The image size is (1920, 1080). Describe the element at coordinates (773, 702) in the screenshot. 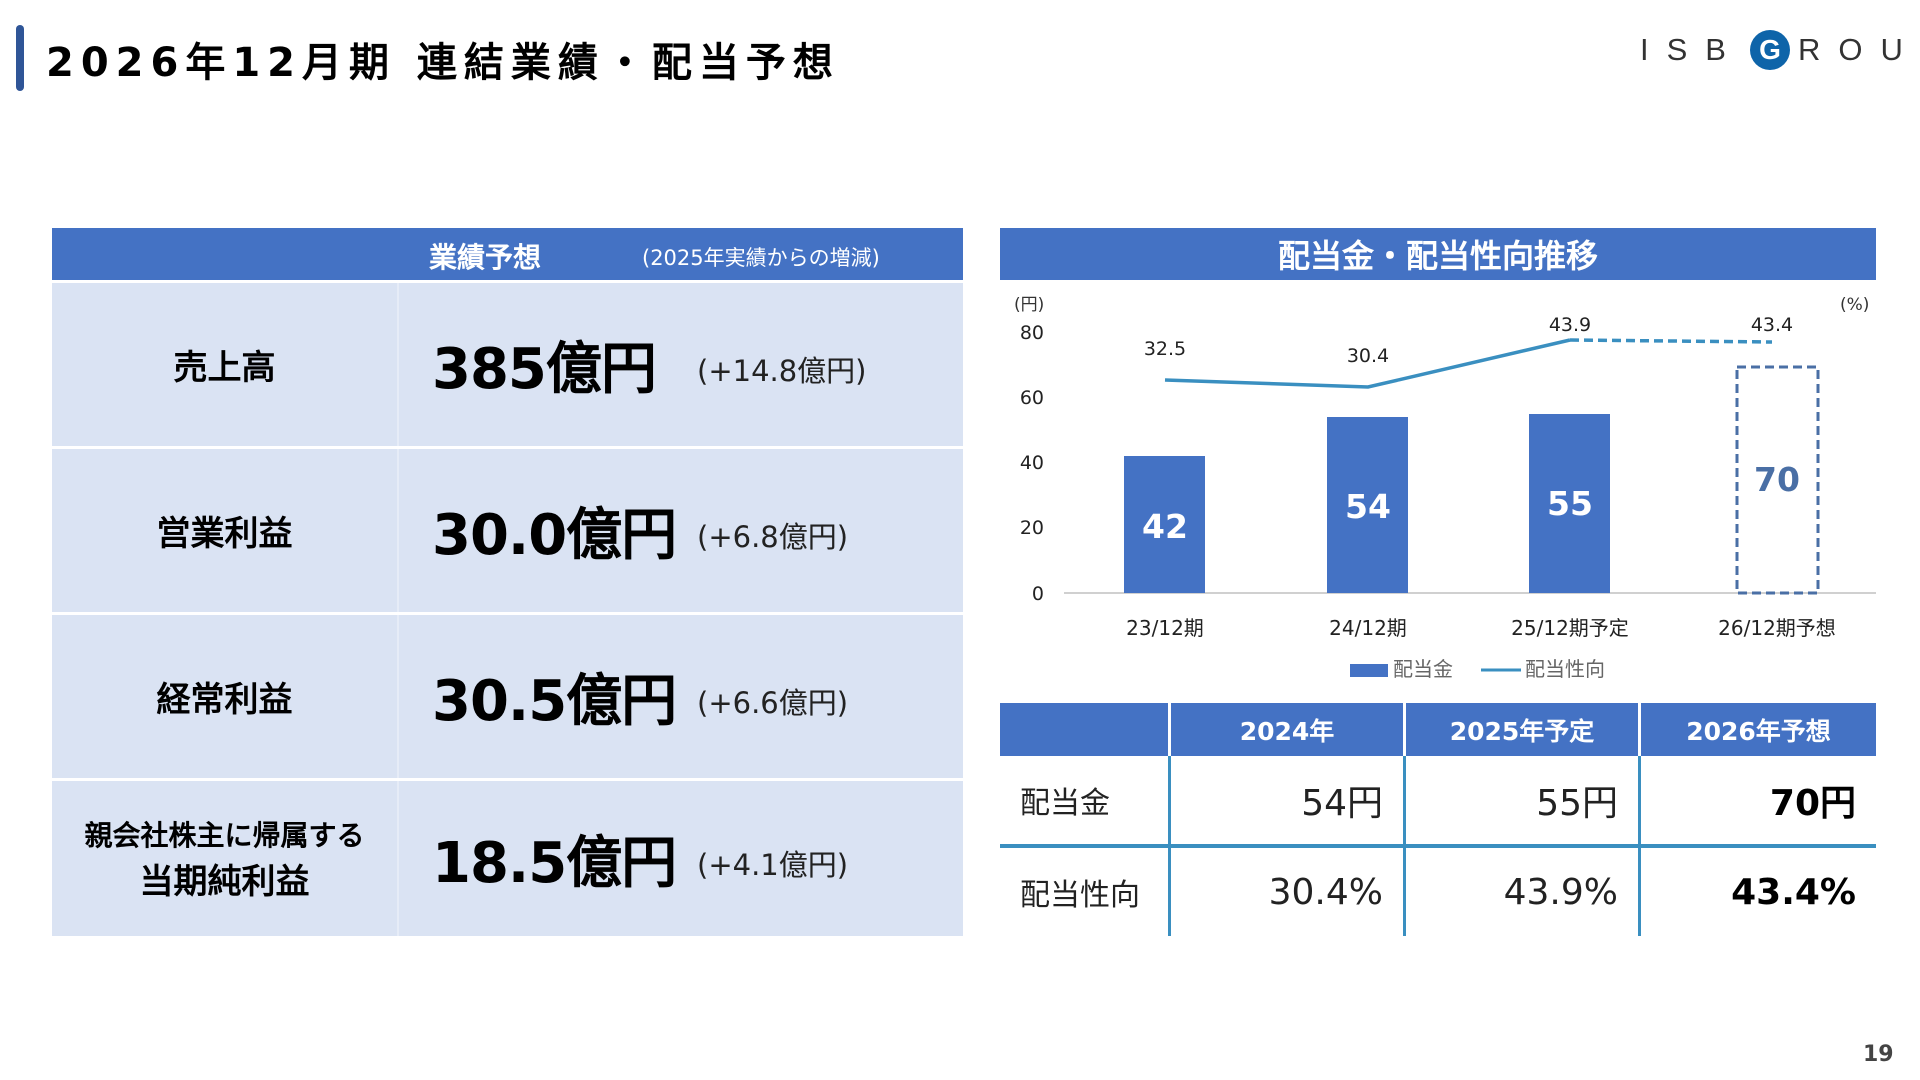

I see `row-diff: (+6.6億円)` at that location.